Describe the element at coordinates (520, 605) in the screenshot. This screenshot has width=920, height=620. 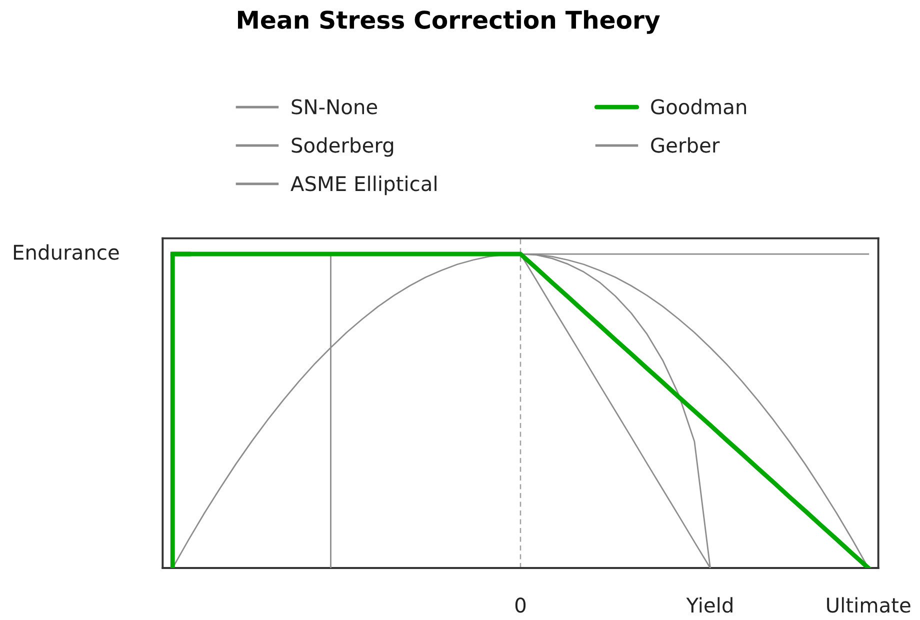
I see `x-tick-label: 0` at that location.